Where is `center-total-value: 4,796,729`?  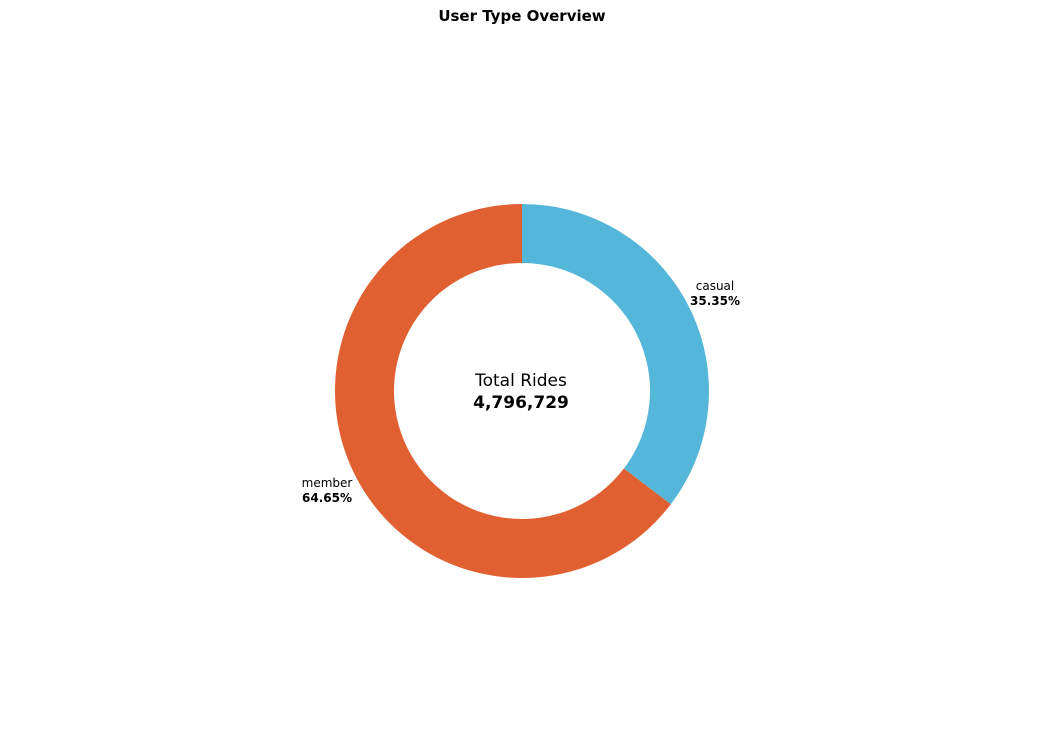 center-total-value: 4,796,729 is located at coordinates (521, 403).